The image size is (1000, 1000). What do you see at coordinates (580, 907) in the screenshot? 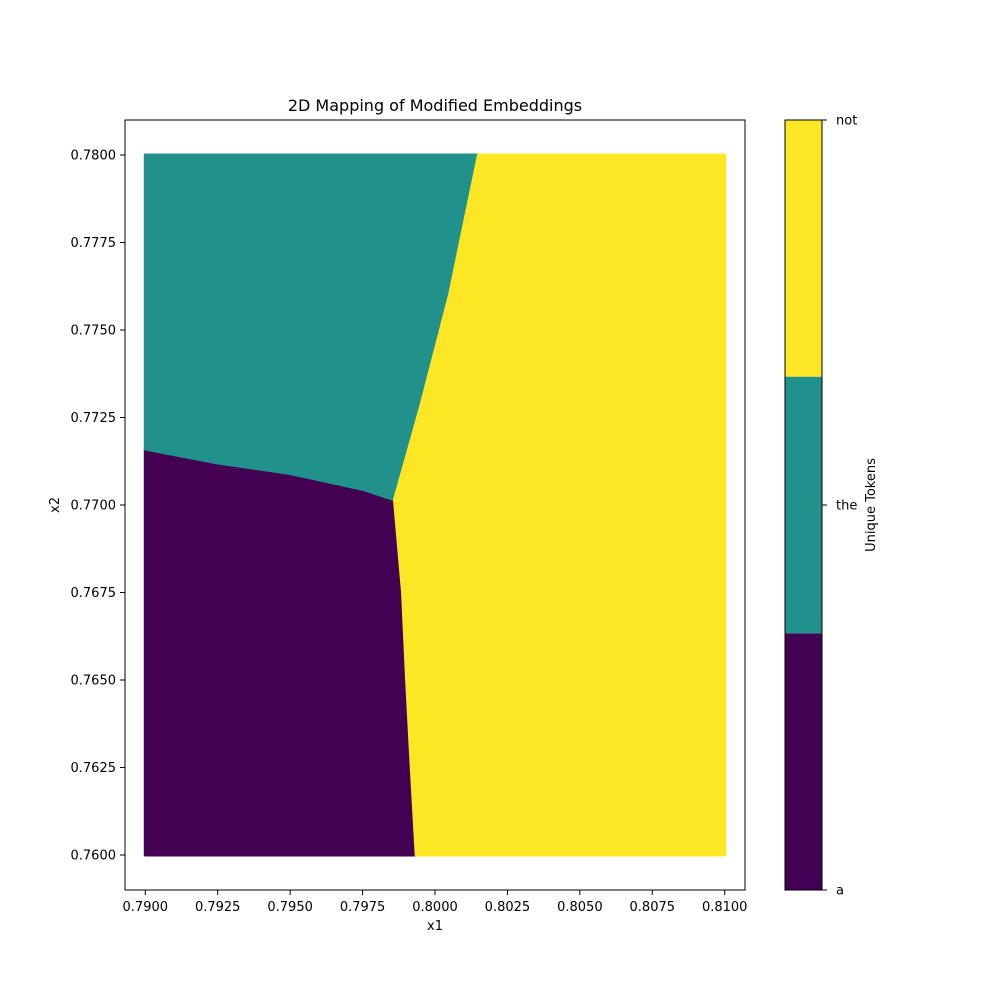
I see `x-tick-label: 0.8050` at bounding box center [580, 907].